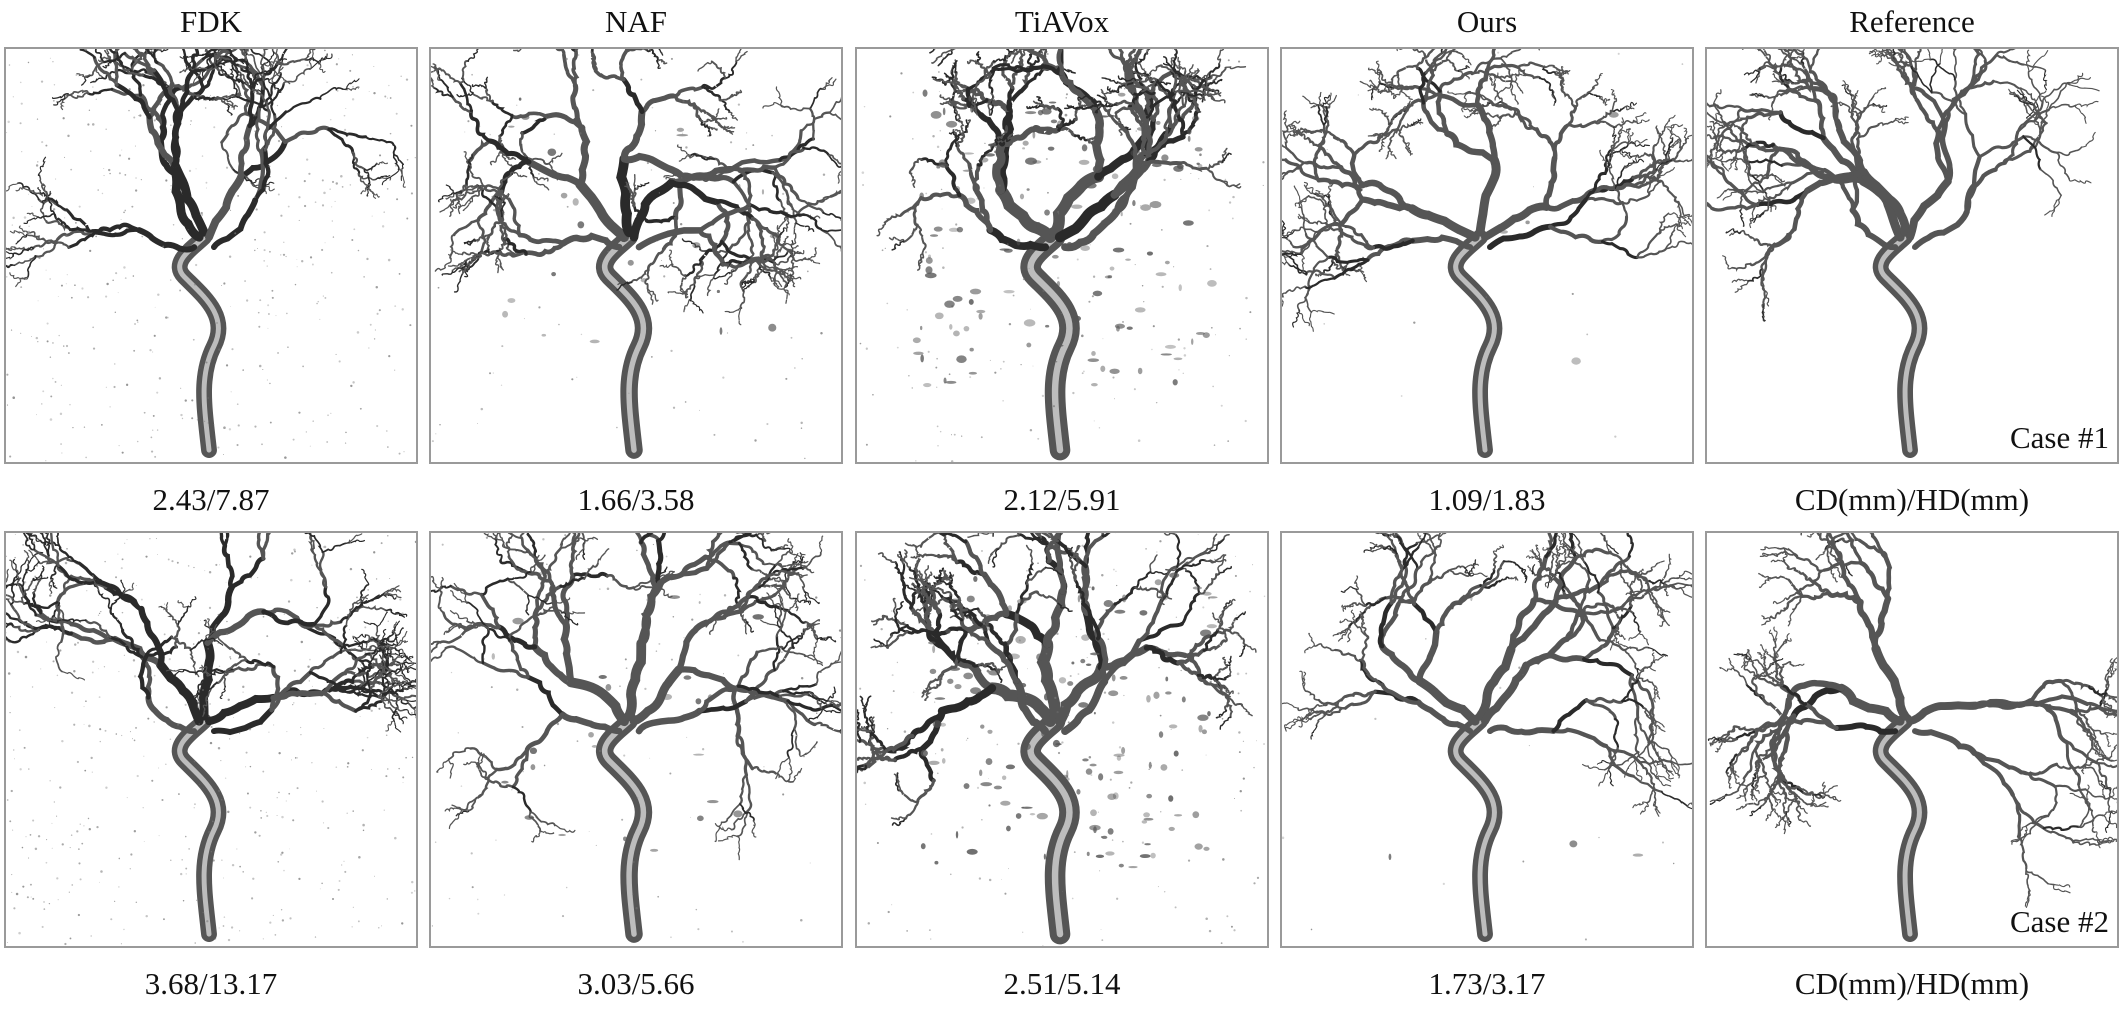 The height and width of the screenshot is (1011, 2123). Describe the element at coordinates (1062, 499) in the screenshot. I see `metric-case1-tiavox: 2.12/5.91` at that location.